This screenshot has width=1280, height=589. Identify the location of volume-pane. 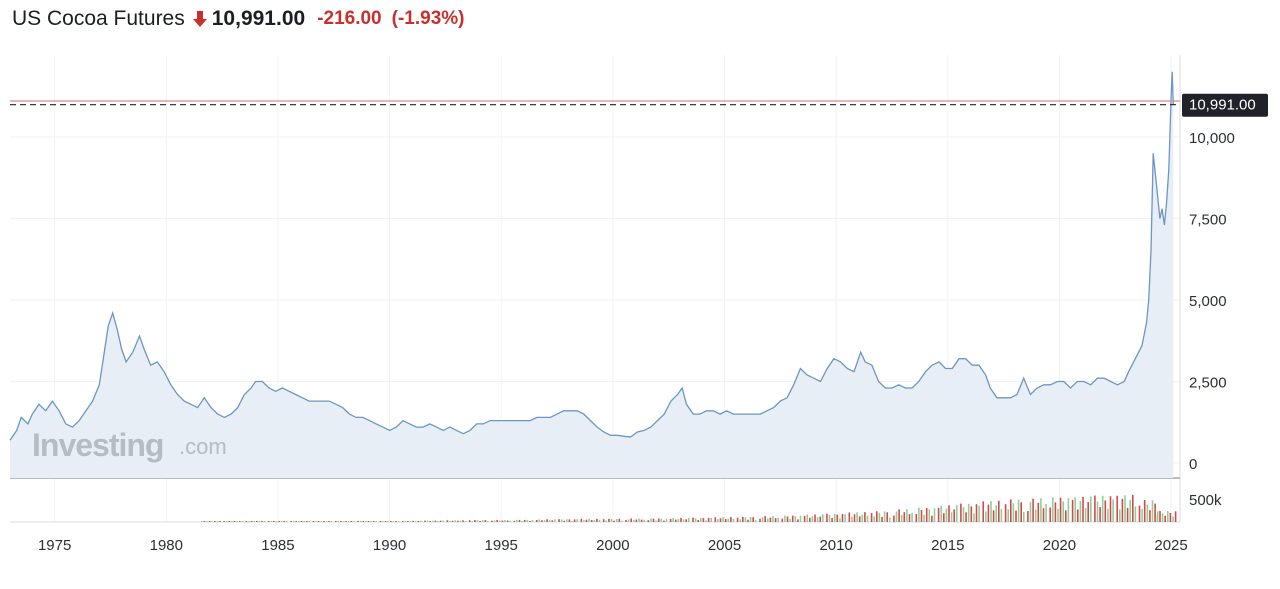
(689, 508).